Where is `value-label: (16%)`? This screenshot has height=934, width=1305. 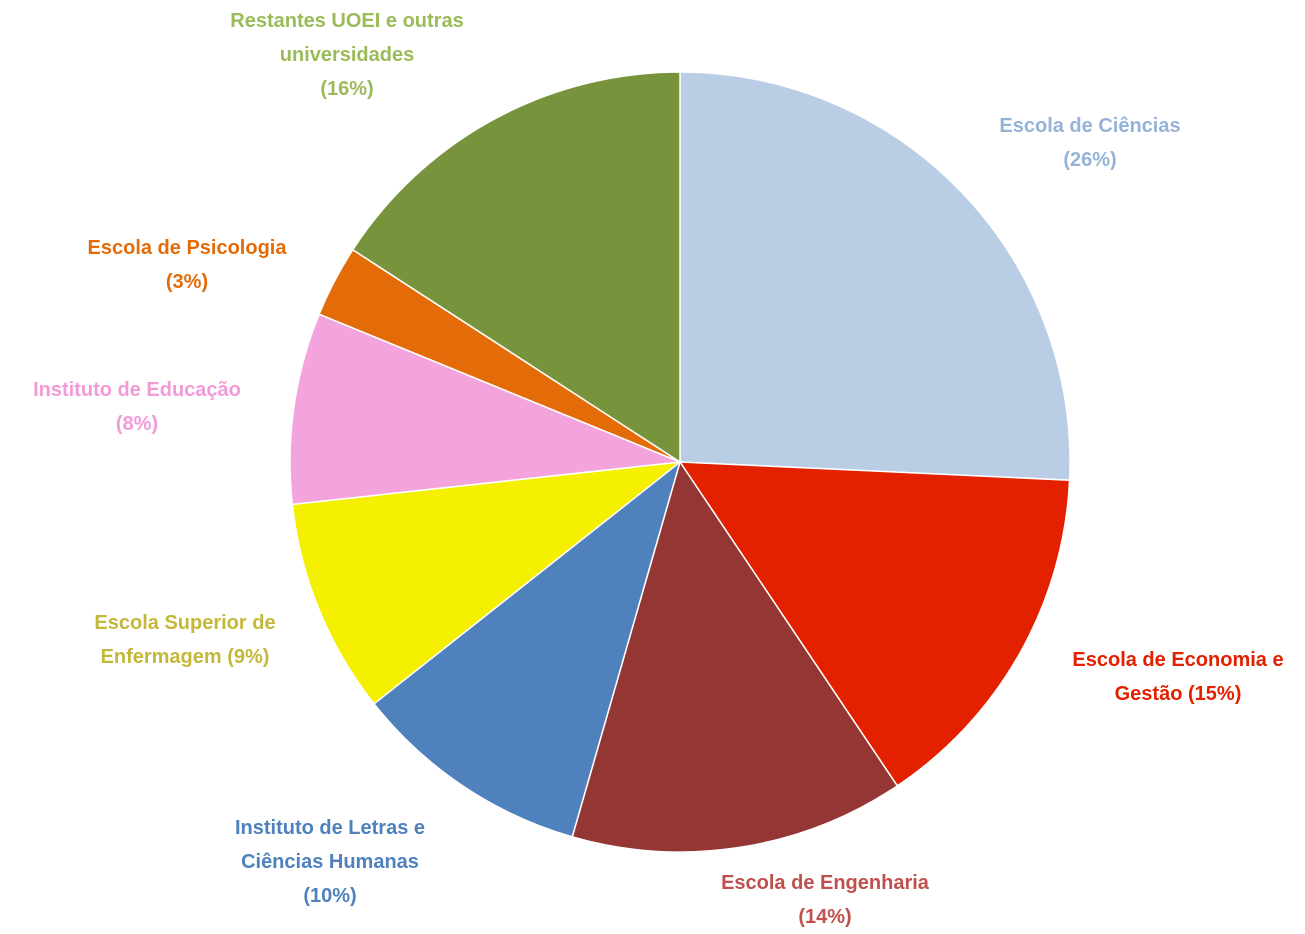 value-label: (16%) is located at coordinates (347, 89).